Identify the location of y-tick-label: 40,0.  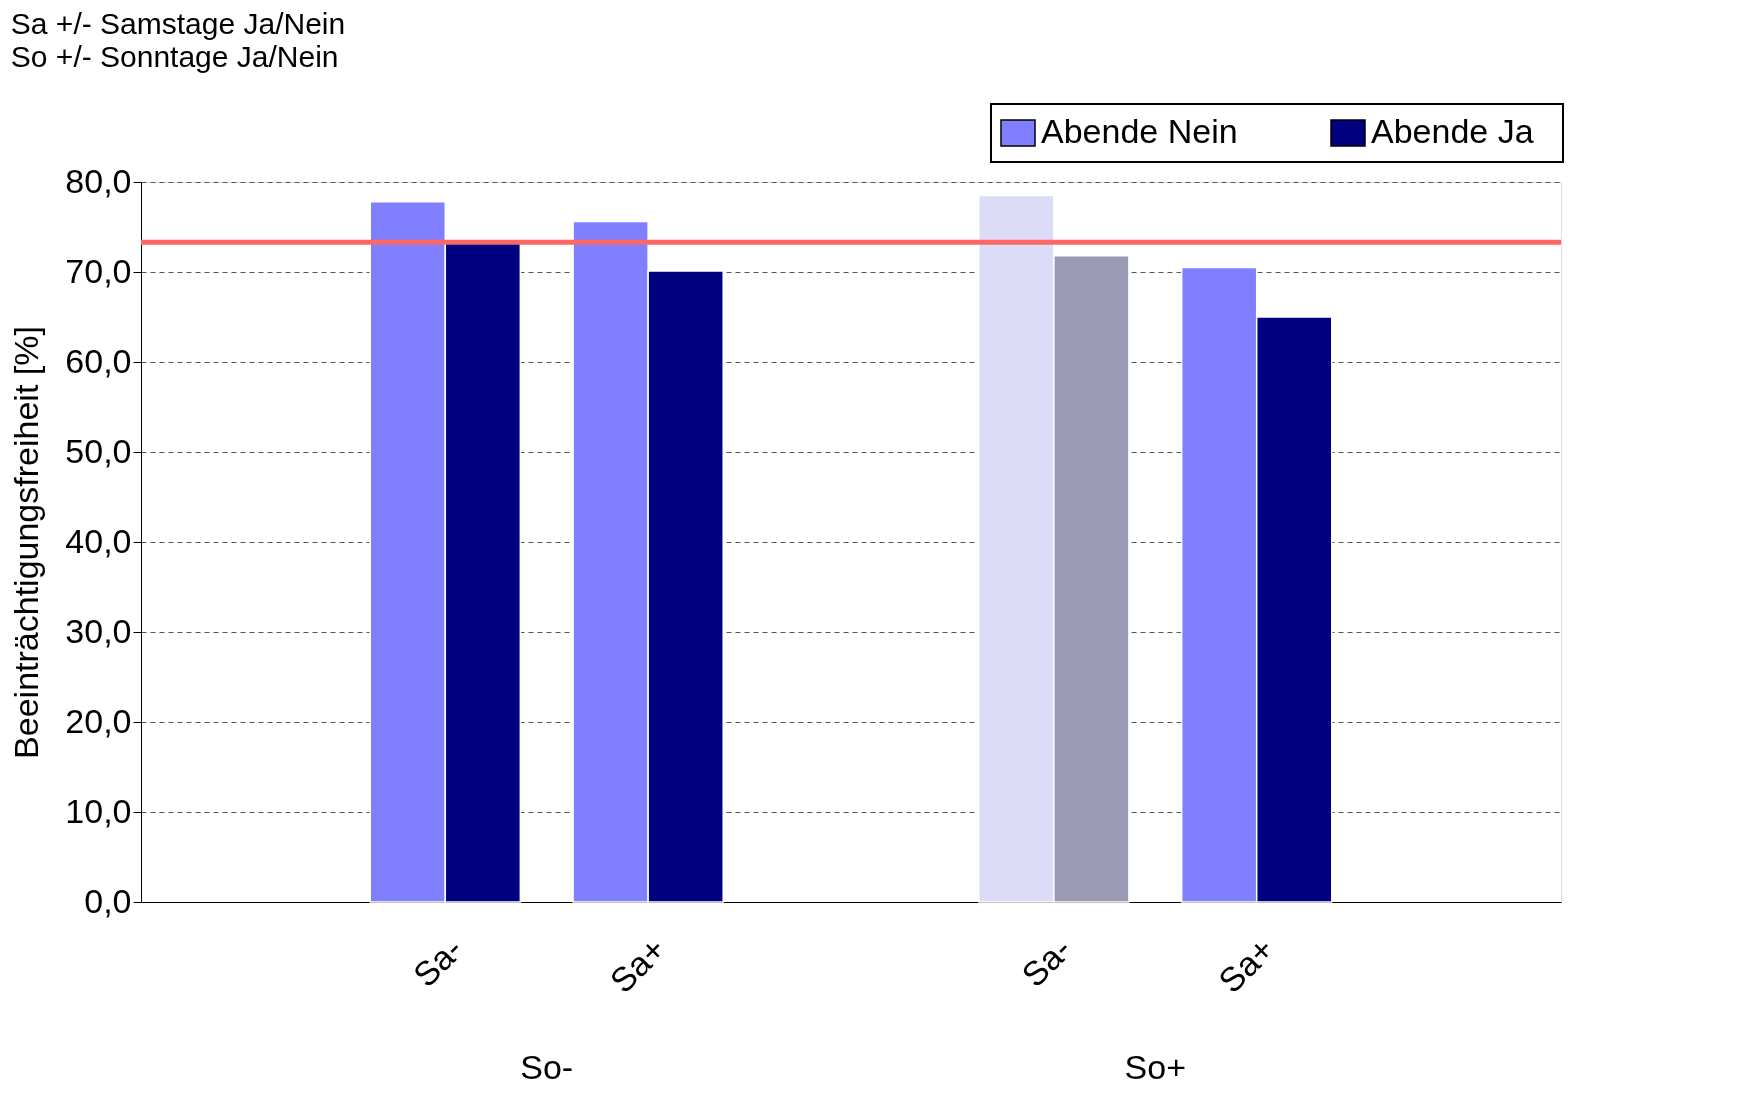
(98, 540).